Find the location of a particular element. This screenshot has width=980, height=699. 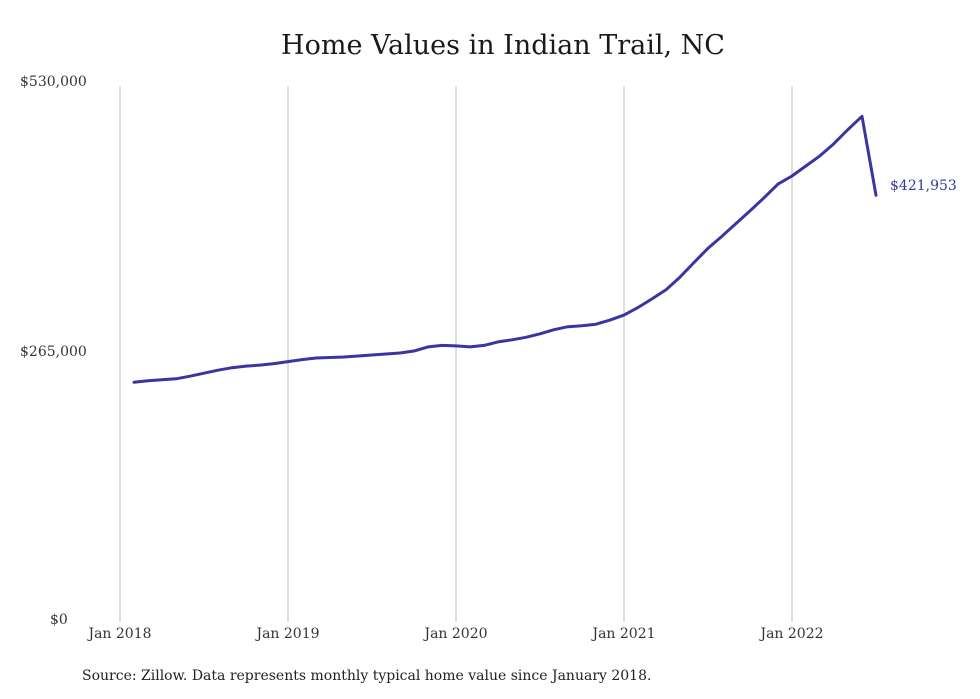

x-tick-label-2018: Jan 2018 is located at coordinates (120, 634).